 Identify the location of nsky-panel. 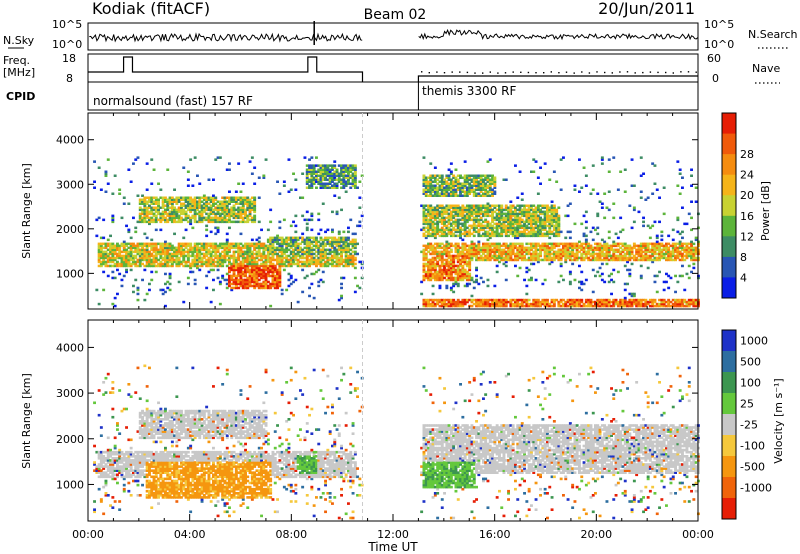
(393, 36).